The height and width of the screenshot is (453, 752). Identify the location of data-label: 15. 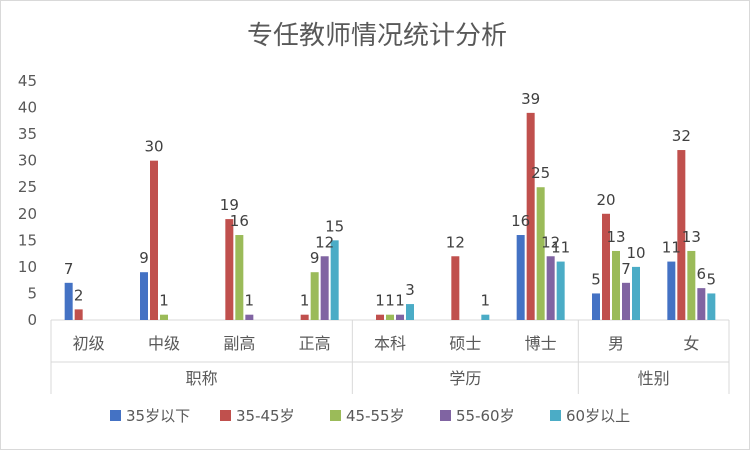
(334, 226).